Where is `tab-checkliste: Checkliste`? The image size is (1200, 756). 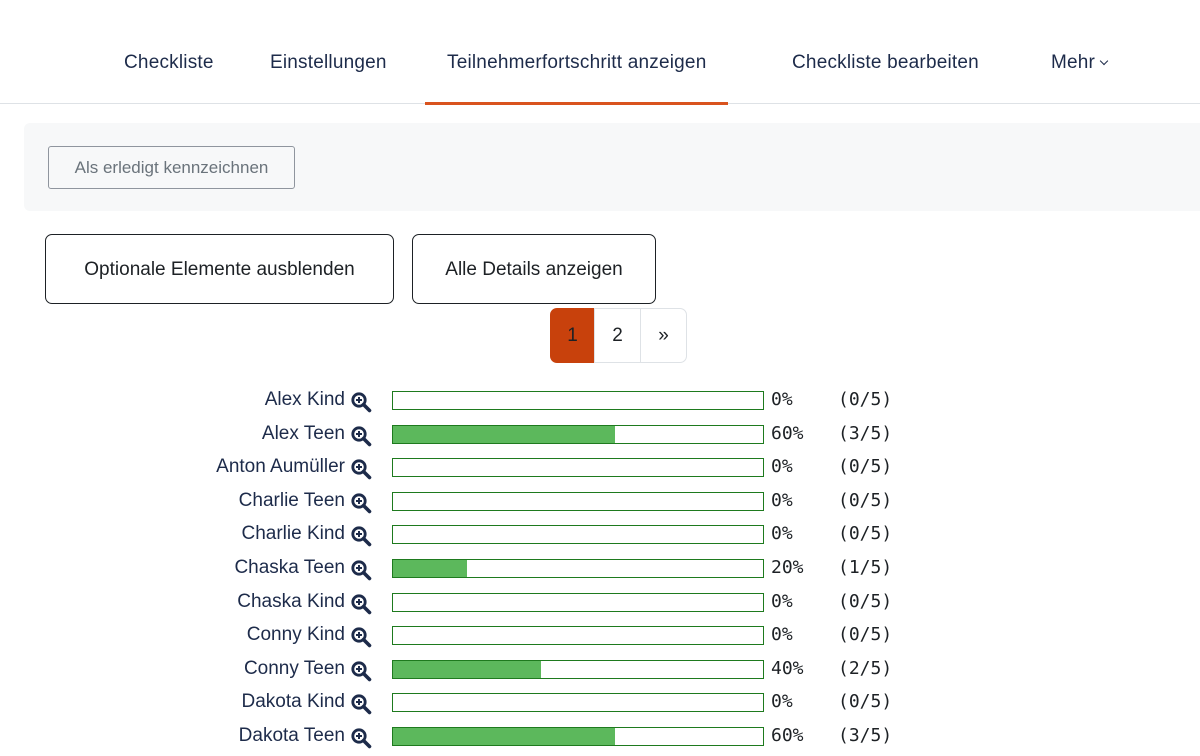
tab-checkliste: Checkliste is located at coordinates (169, 62).